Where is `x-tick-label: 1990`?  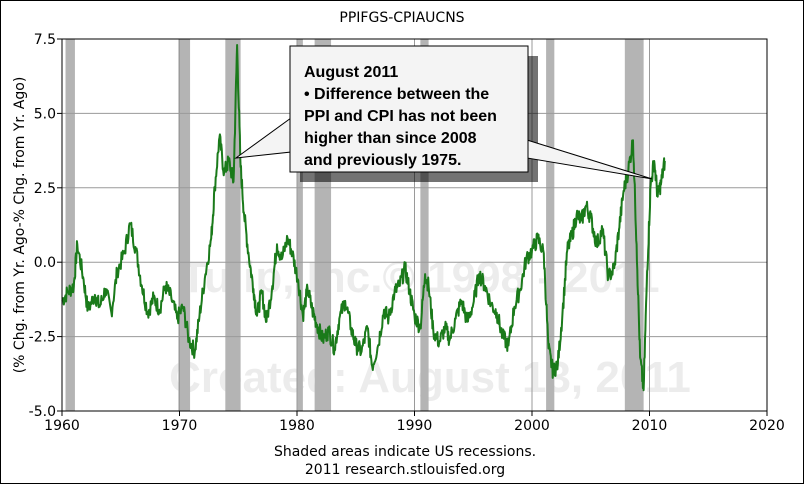 x-tick-label: 1990 is located at coordinates (415, 426).